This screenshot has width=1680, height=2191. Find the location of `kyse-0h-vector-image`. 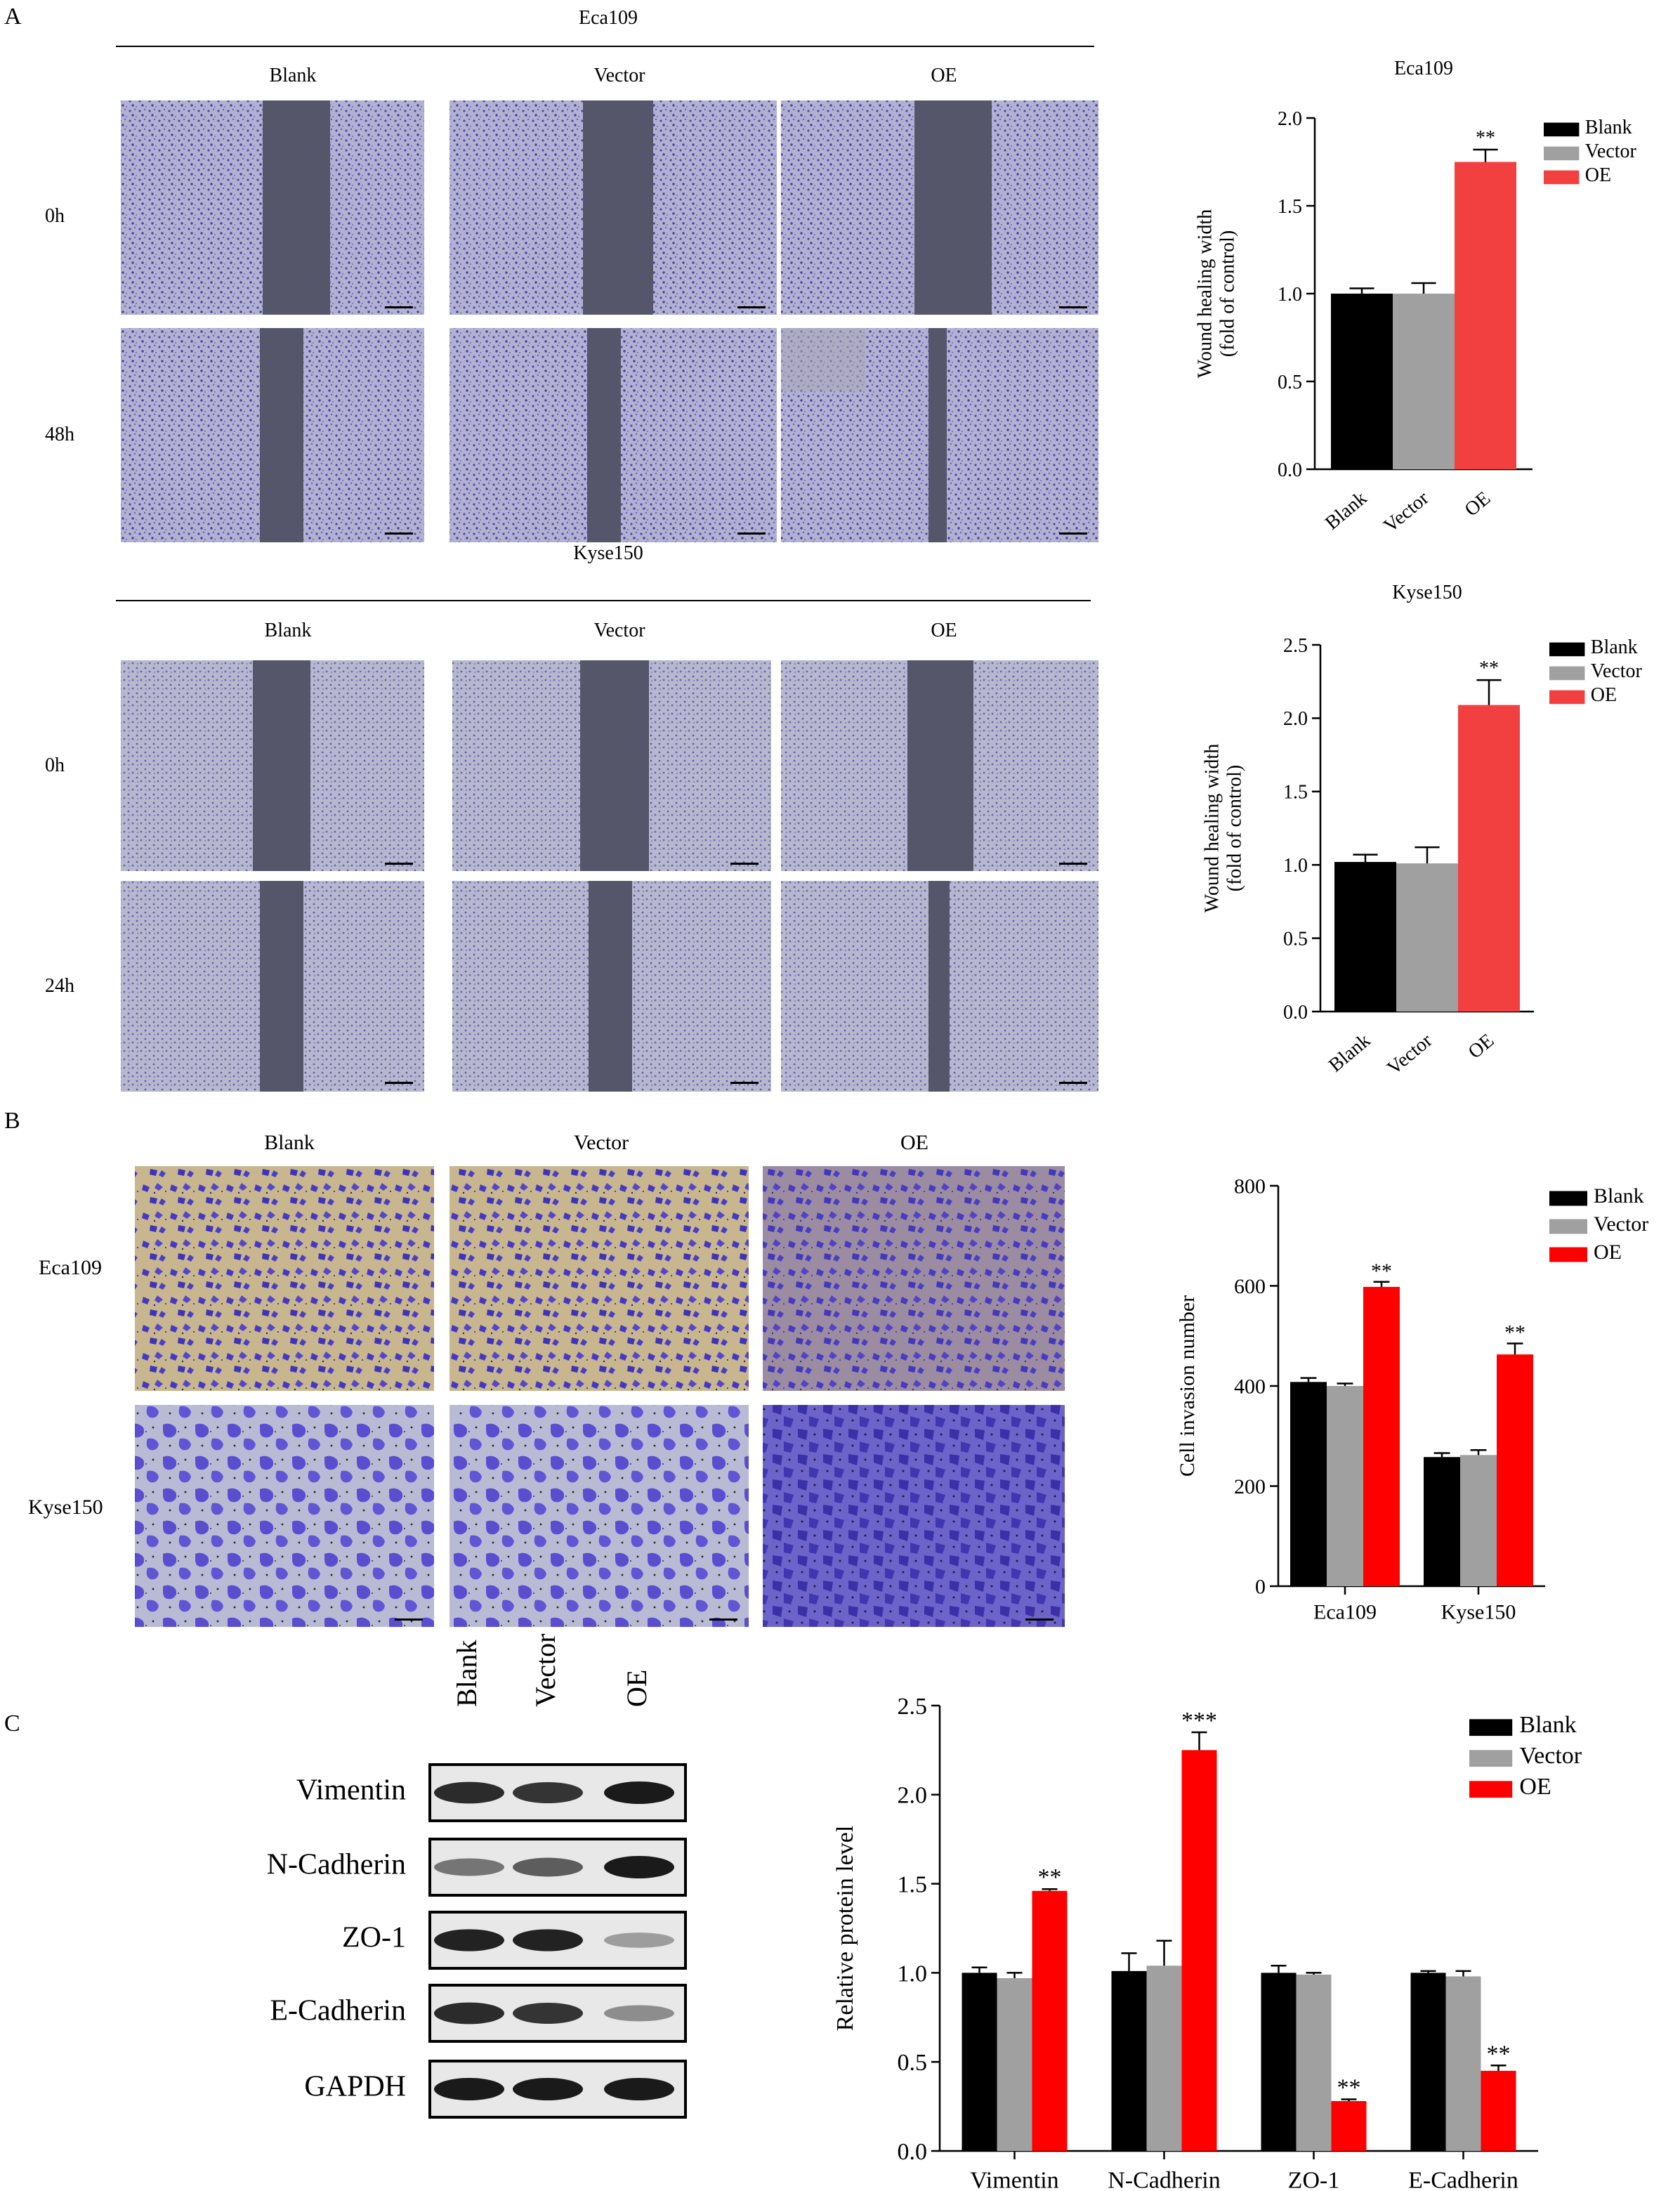

kyse-0h-vector-image is located at coordinates (611, 766).